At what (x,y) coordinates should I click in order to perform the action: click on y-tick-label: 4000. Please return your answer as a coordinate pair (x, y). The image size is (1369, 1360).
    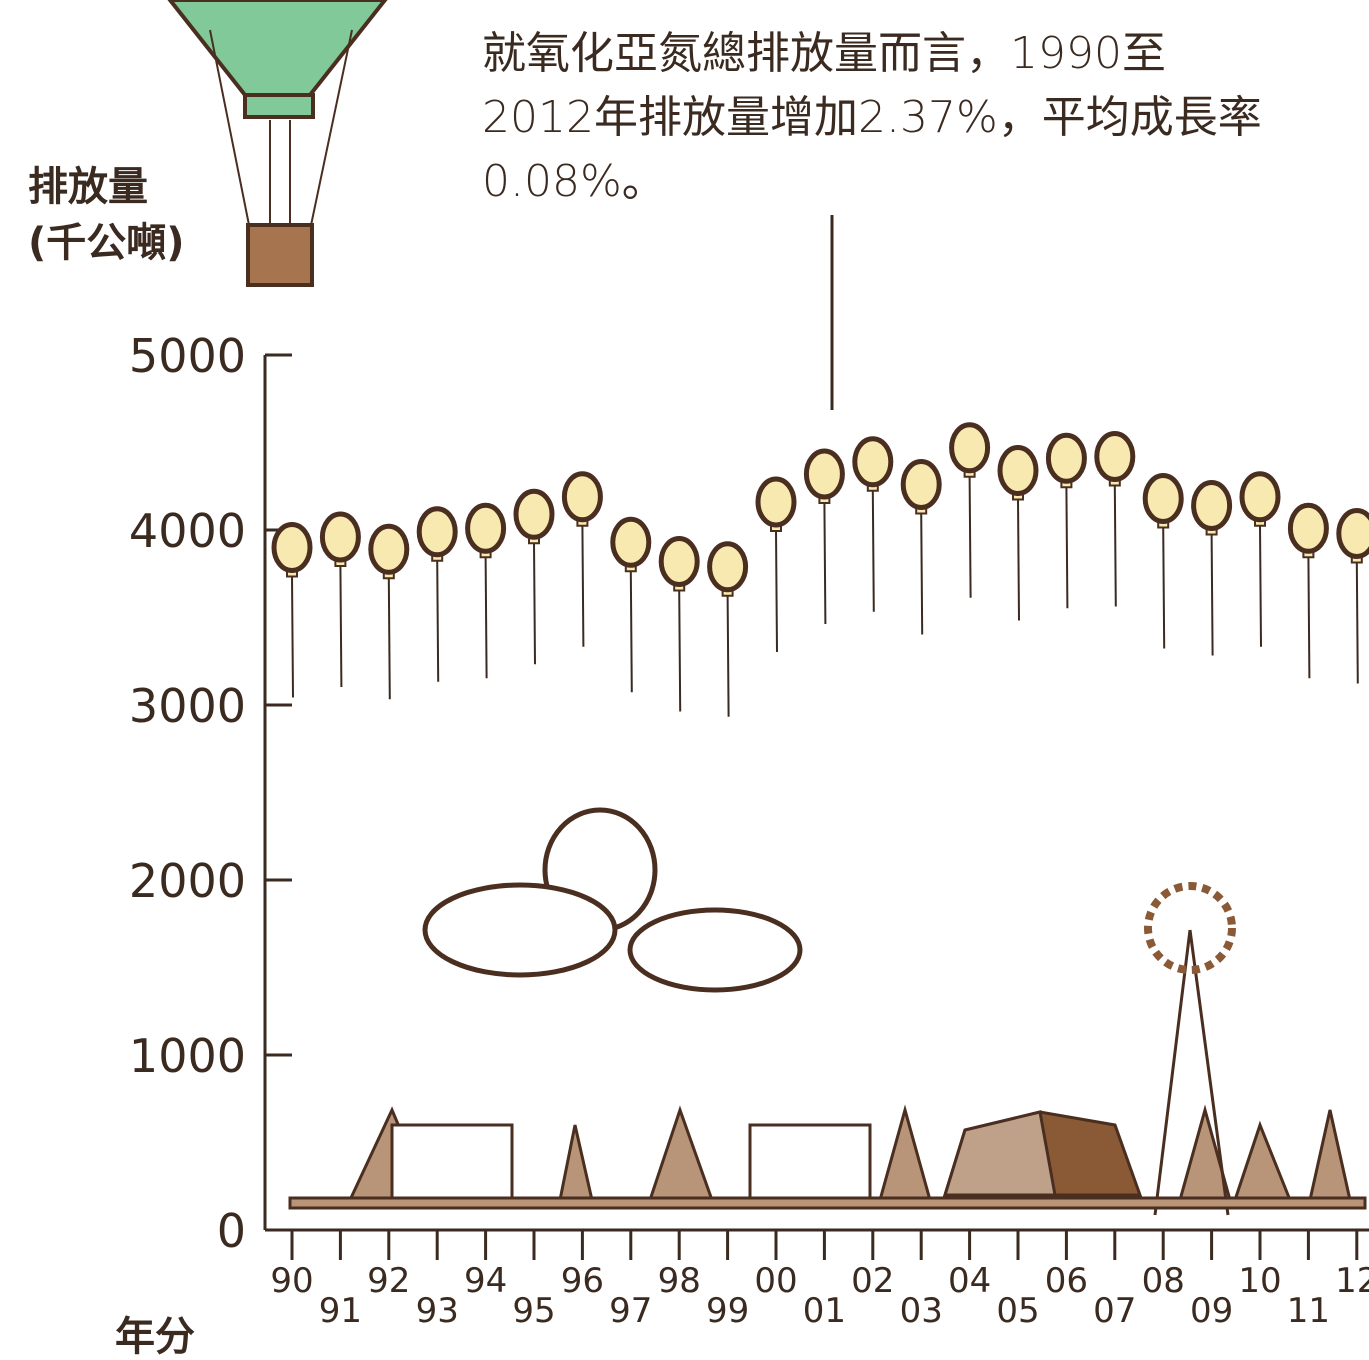
    Looking at the image, I should click on (187, 531).